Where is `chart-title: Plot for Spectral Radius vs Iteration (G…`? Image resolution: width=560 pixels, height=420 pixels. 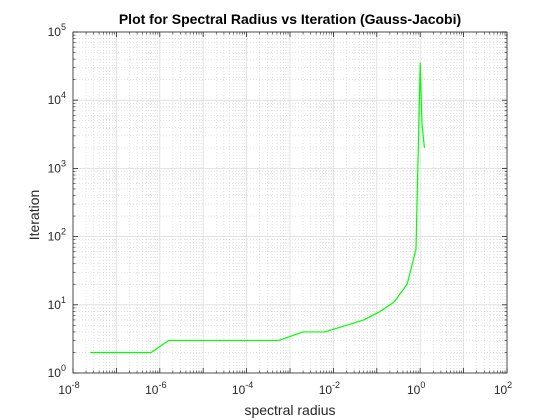 chart-title: Plot for Spectral Radius vs Iteration (G… is located at coordinates (290, 19).